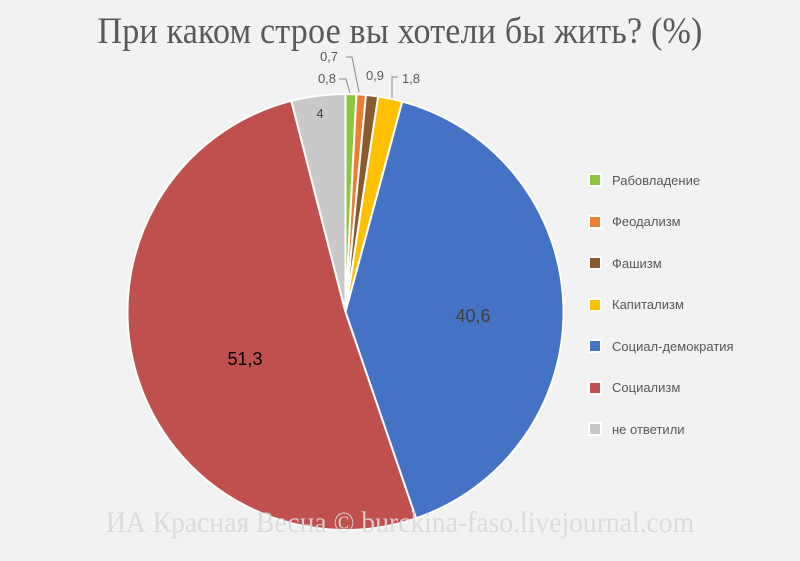  What do you see at coordinates (244, 359) in the screenshot?
I see `data-label: 51,3` at bounding box center [244, 359].